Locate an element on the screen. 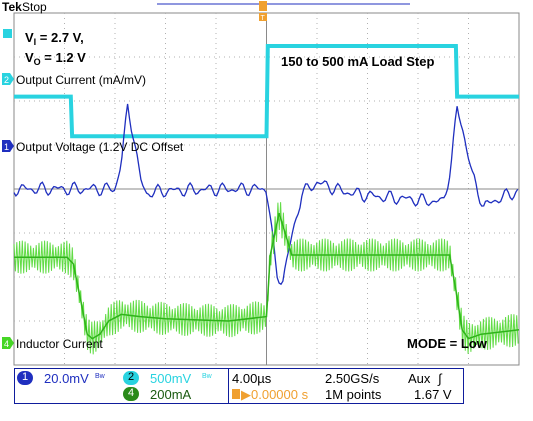 The width and height of the screenshot is (533, 421). record-length-readout: 1M points is located at coordinates (353, 394).